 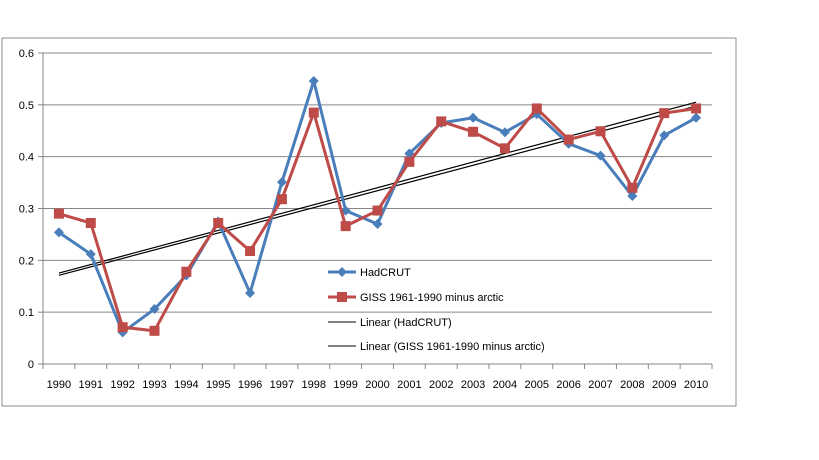 What do you see at coordinates (26, 313) in the screenshot?
I see `y-tick-label: 0.1` at bounding box center [26, 313].